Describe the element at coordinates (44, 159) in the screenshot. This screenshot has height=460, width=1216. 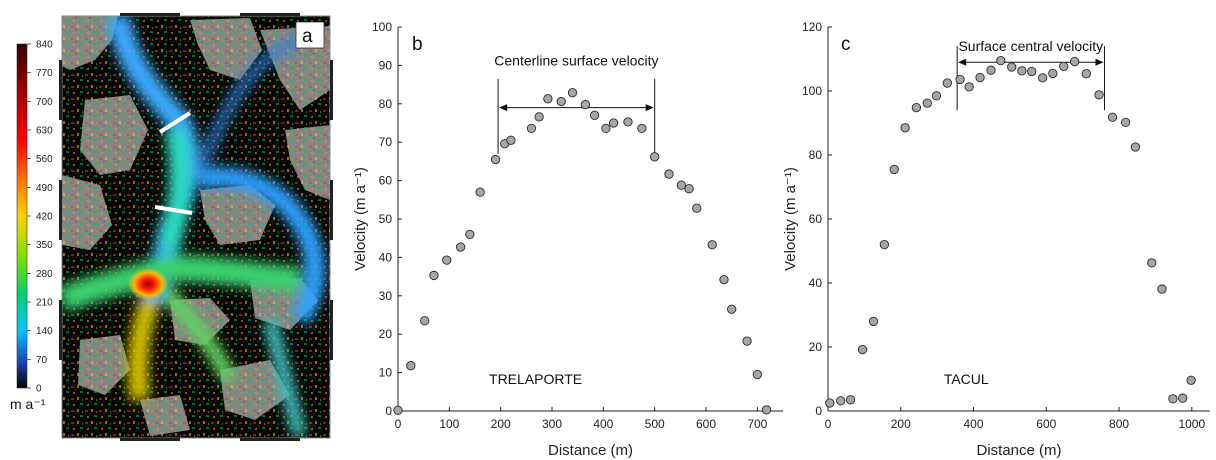
I see `colorbar-tick-label: 560` at that location.